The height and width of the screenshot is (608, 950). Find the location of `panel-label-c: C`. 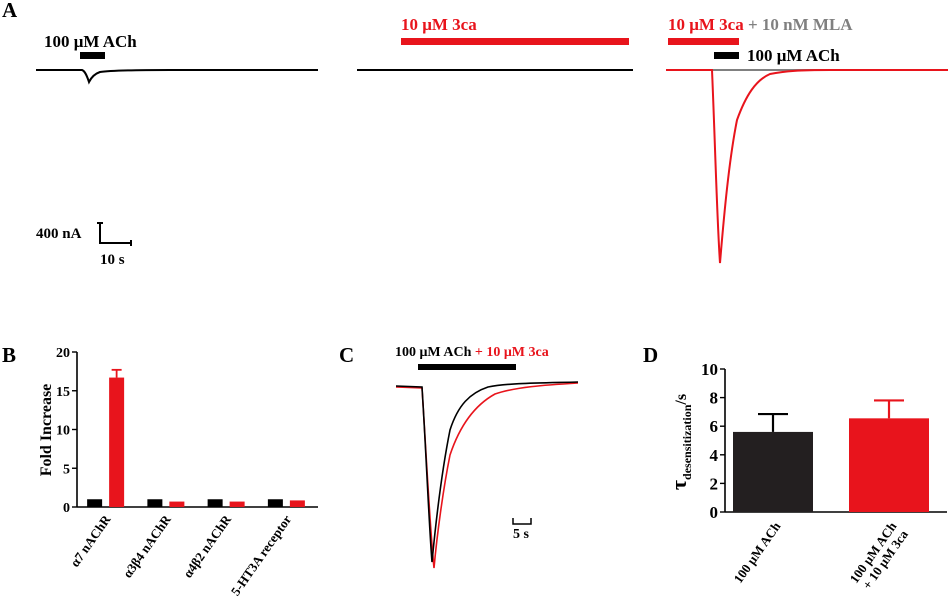

panel-label-c: C is located at coordinates (346, 355).